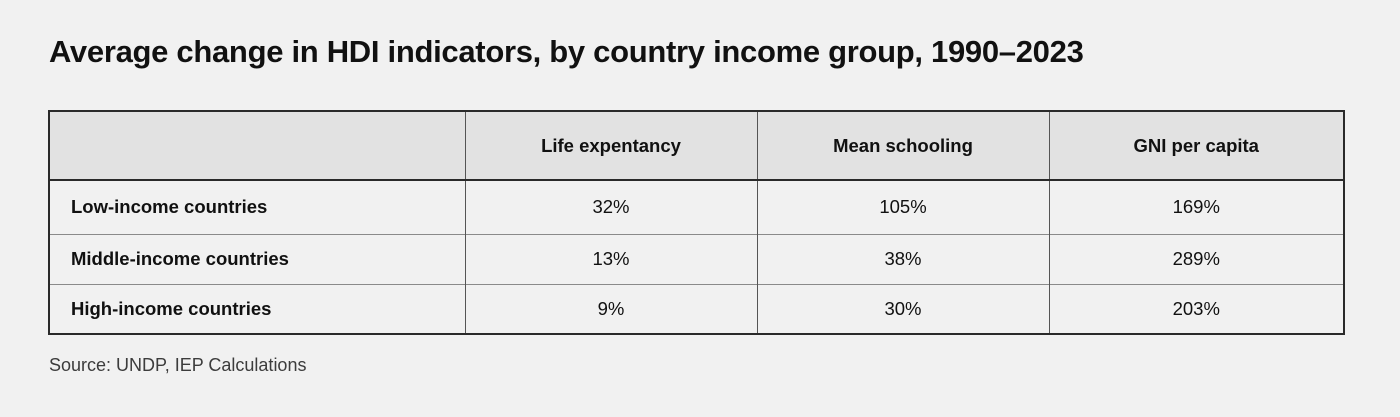 The width and height of the screenshot is (1400, 417). I want to click on table-cell: 289%, so click(1196, 258).